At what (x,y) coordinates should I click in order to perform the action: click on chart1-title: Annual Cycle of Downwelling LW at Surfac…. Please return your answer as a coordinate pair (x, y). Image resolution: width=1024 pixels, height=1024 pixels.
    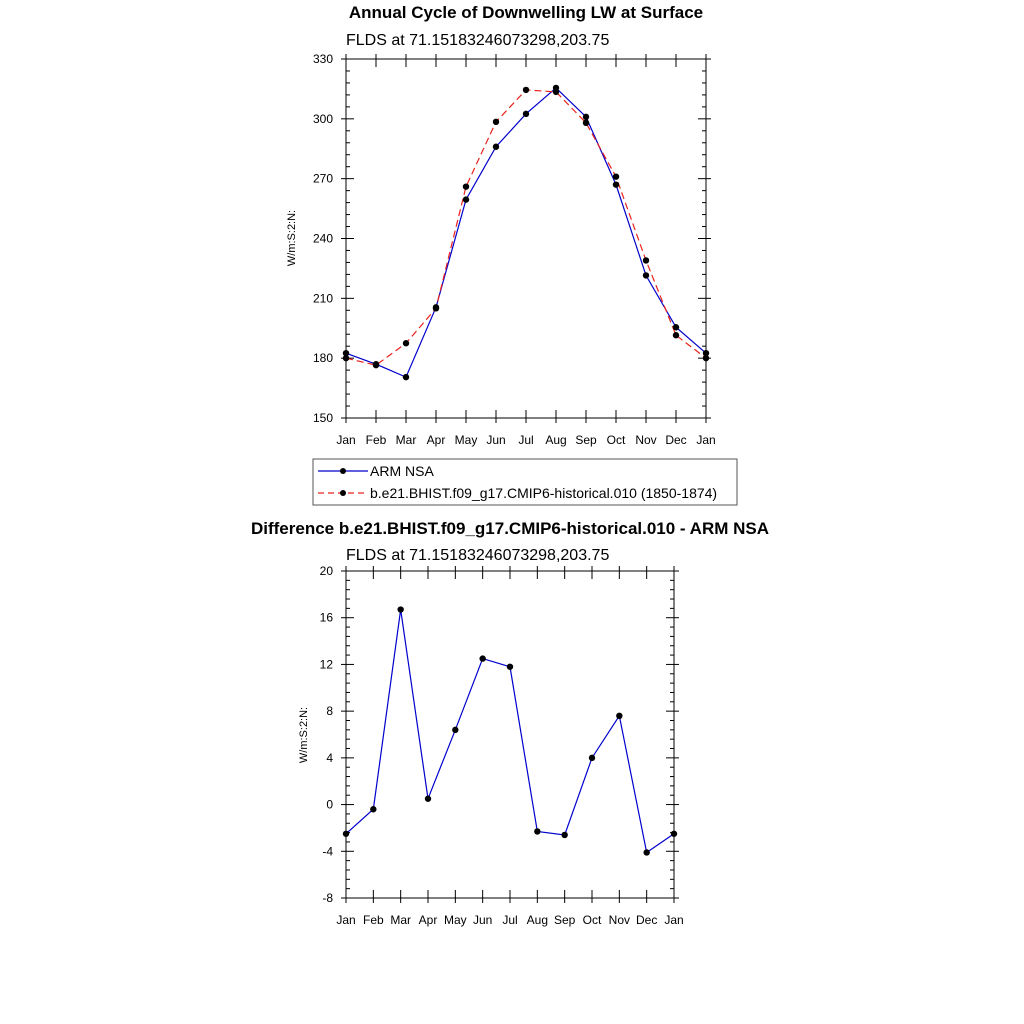
    Looking at the image, I should click on (526, 12).